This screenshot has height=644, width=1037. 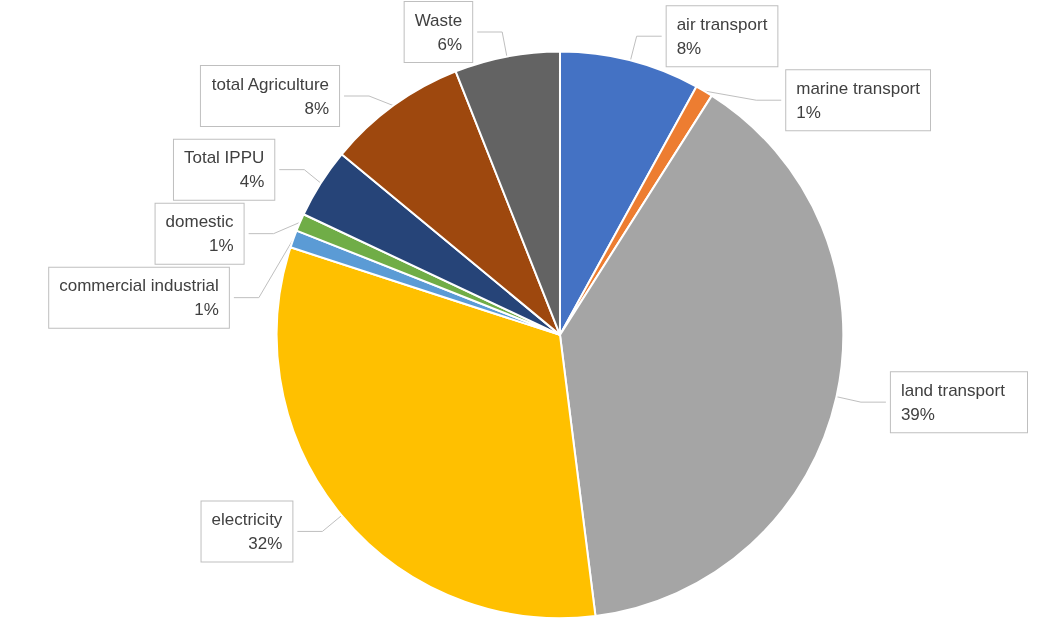 What do you see at coordinates (247, 519) in the screenshot?
I see `slice-label: electricity` at bounding box center [247, 519].